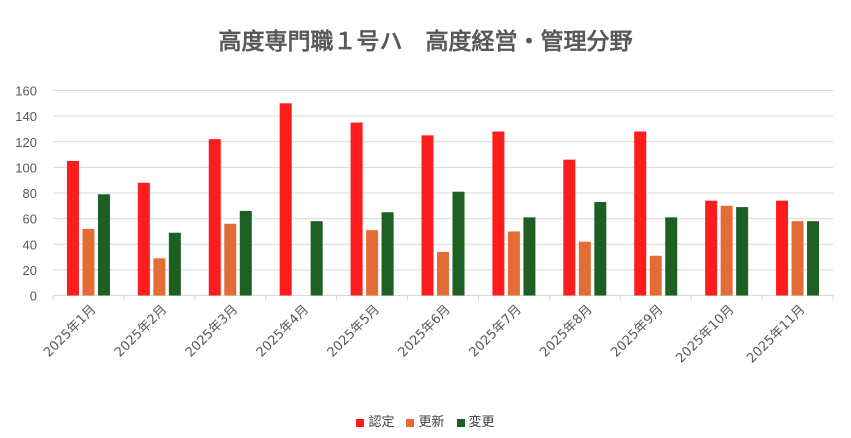 This screenshot has height=438, width=851. I want to click on chart-title: 高度専門職１号ハ 高度経営・管理分野, so click(425, 42).